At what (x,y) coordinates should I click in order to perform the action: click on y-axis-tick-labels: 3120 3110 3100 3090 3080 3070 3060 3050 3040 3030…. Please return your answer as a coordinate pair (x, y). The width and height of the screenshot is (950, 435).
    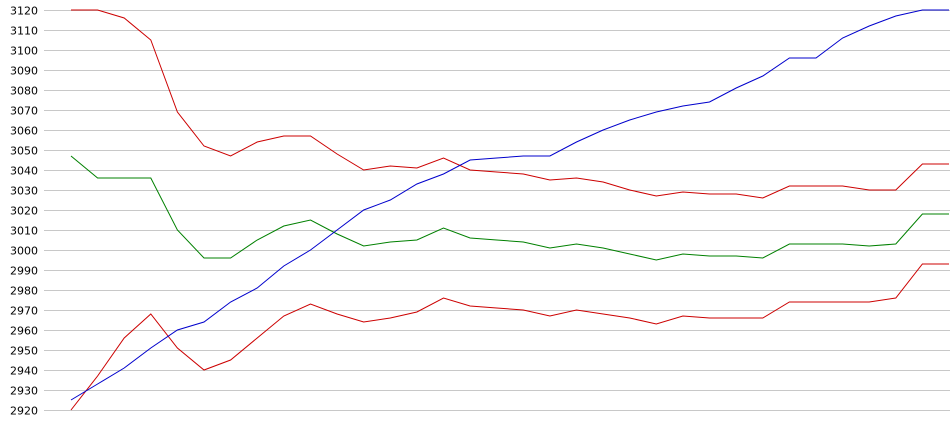
    Looking at the image, I should click on (24, 211).